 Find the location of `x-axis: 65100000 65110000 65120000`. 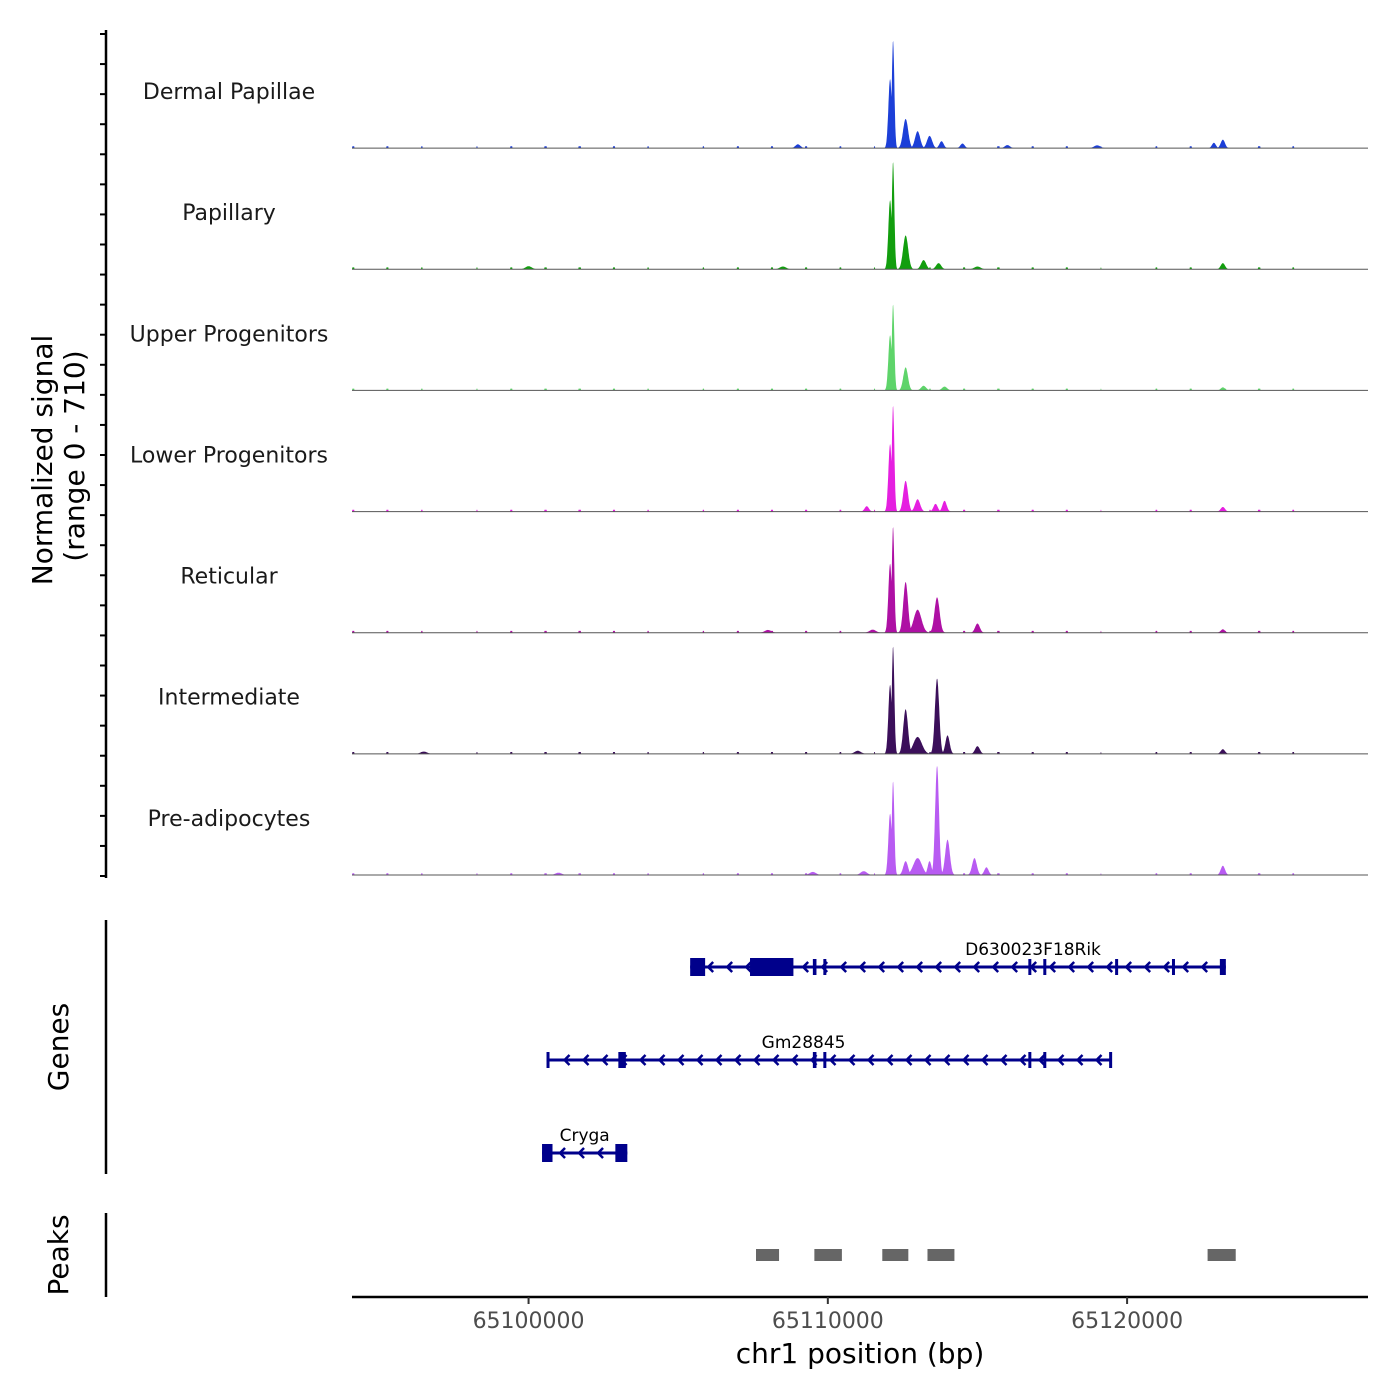

x-axis: 65100000 65110000 65120000 is located at coordinates (860, 1314).